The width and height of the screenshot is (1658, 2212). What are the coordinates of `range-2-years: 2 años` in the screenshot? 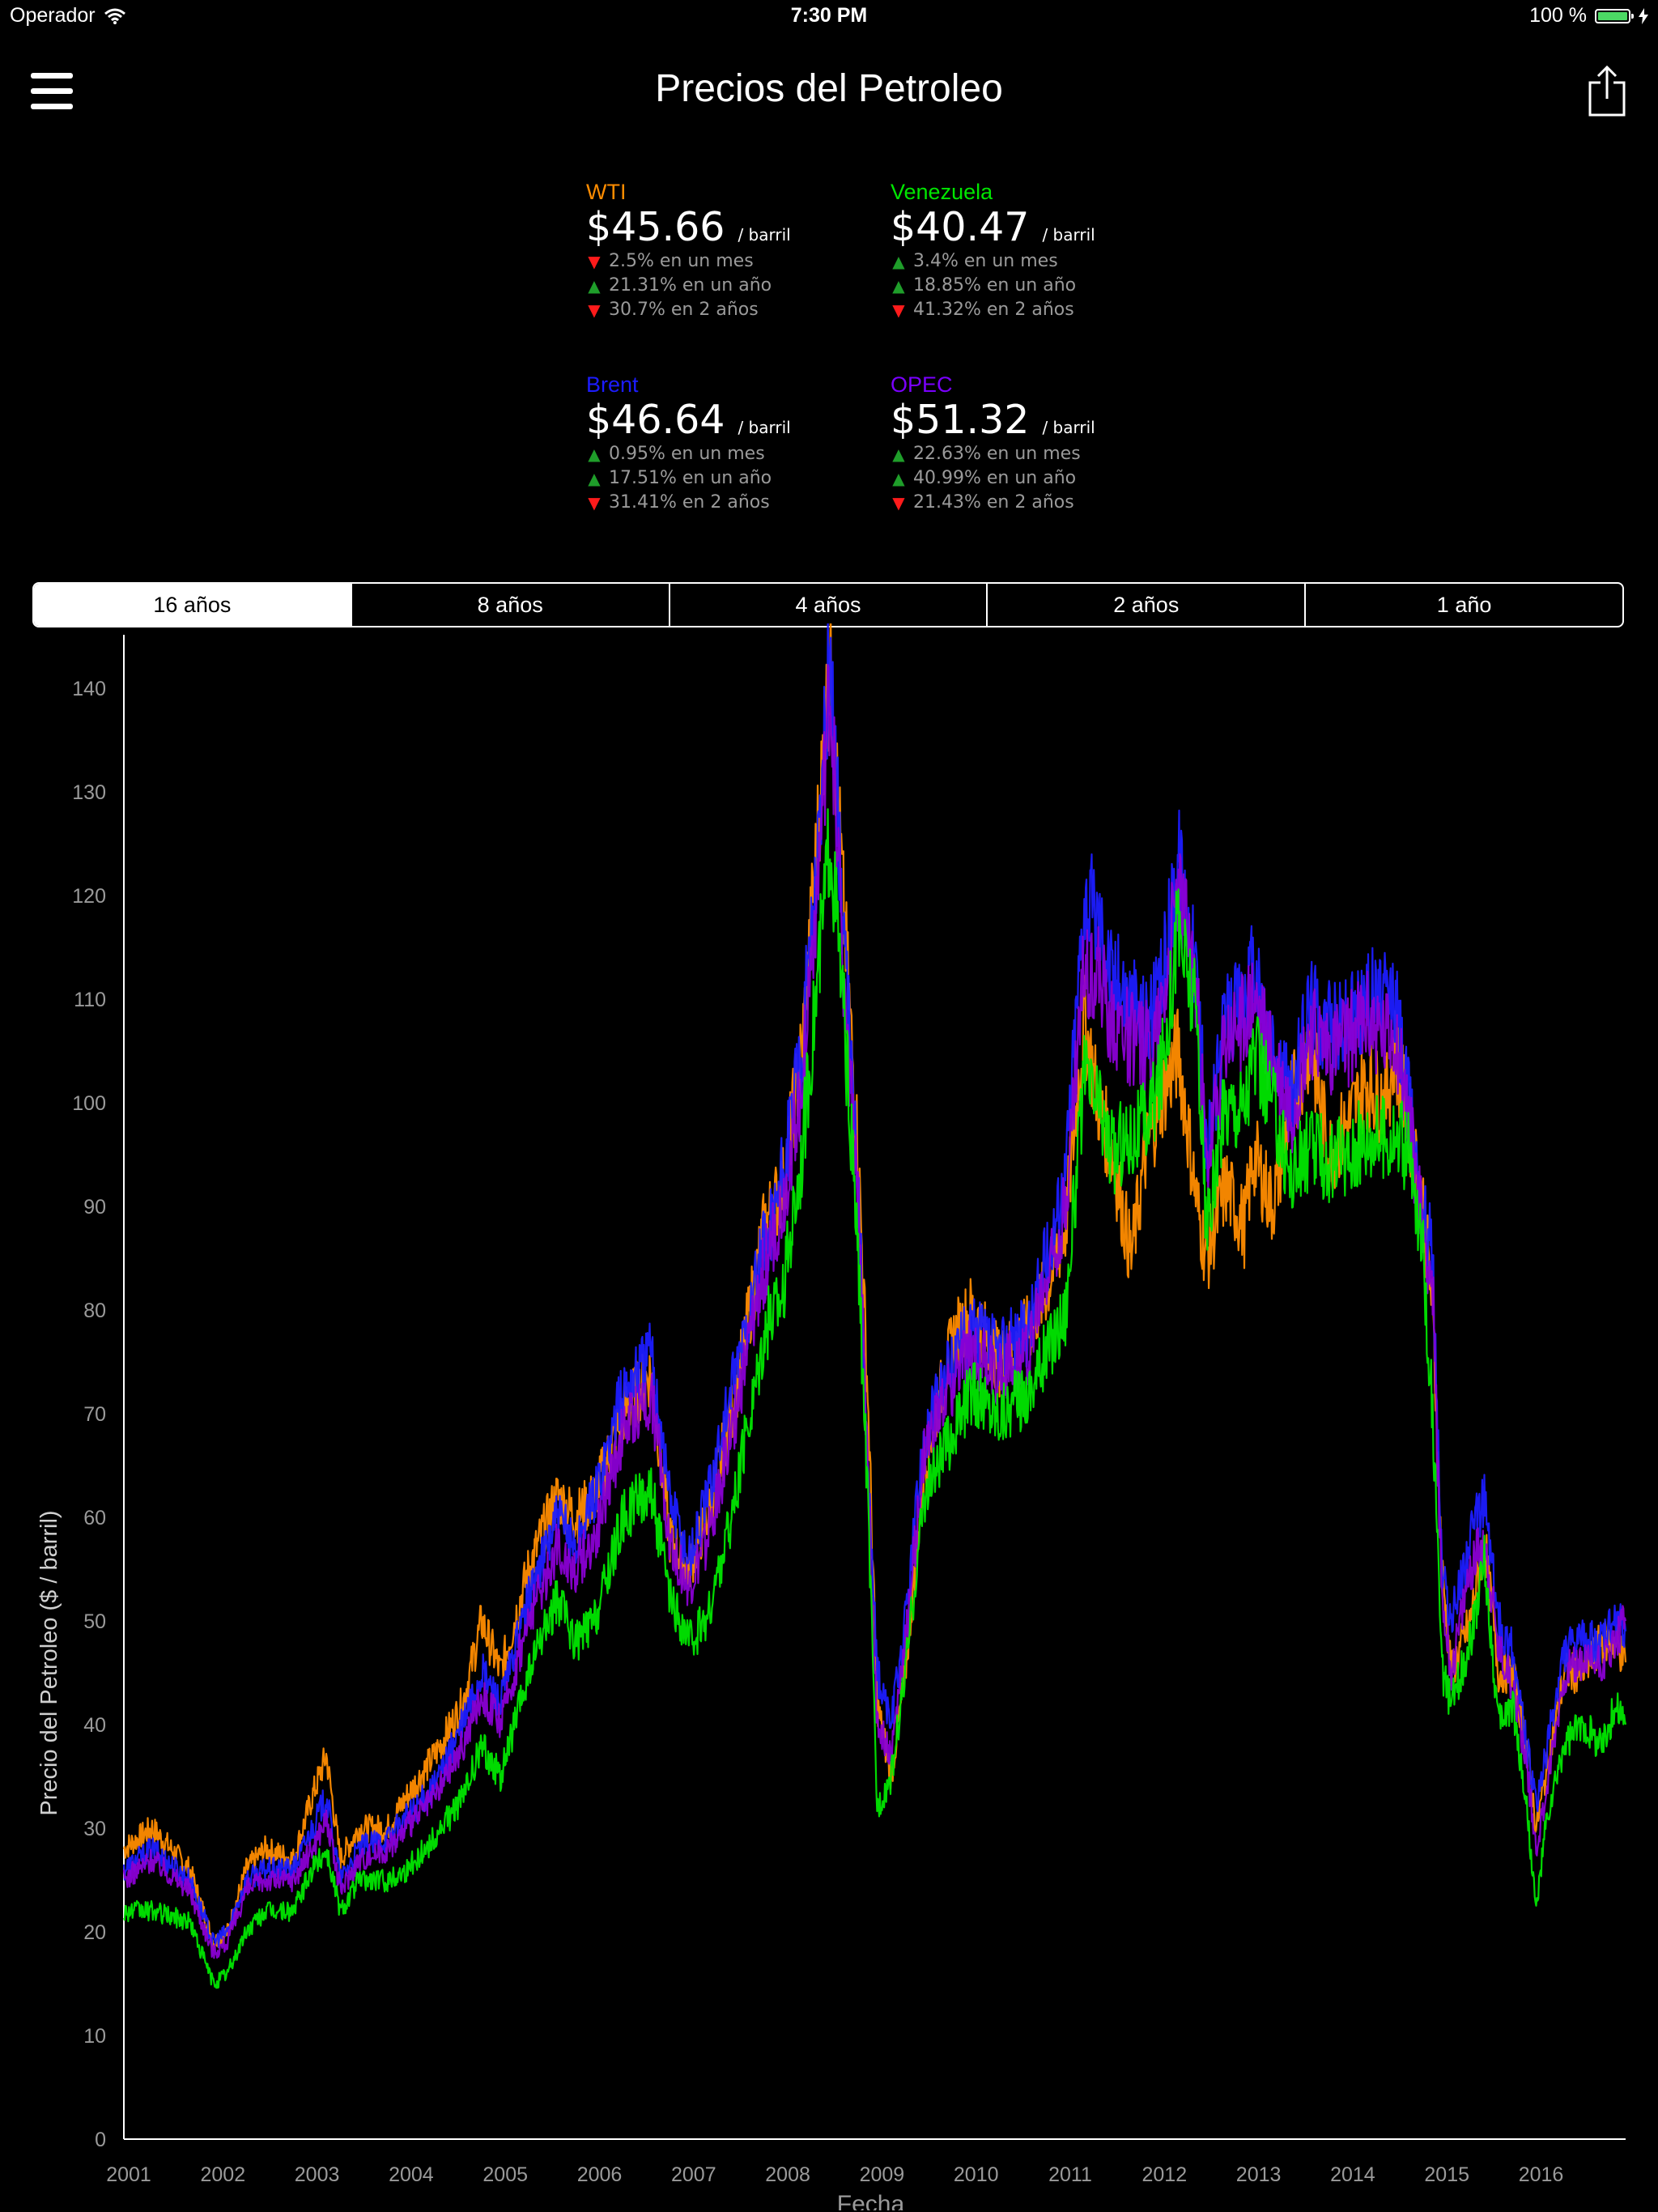 It's located at (1145, 605).